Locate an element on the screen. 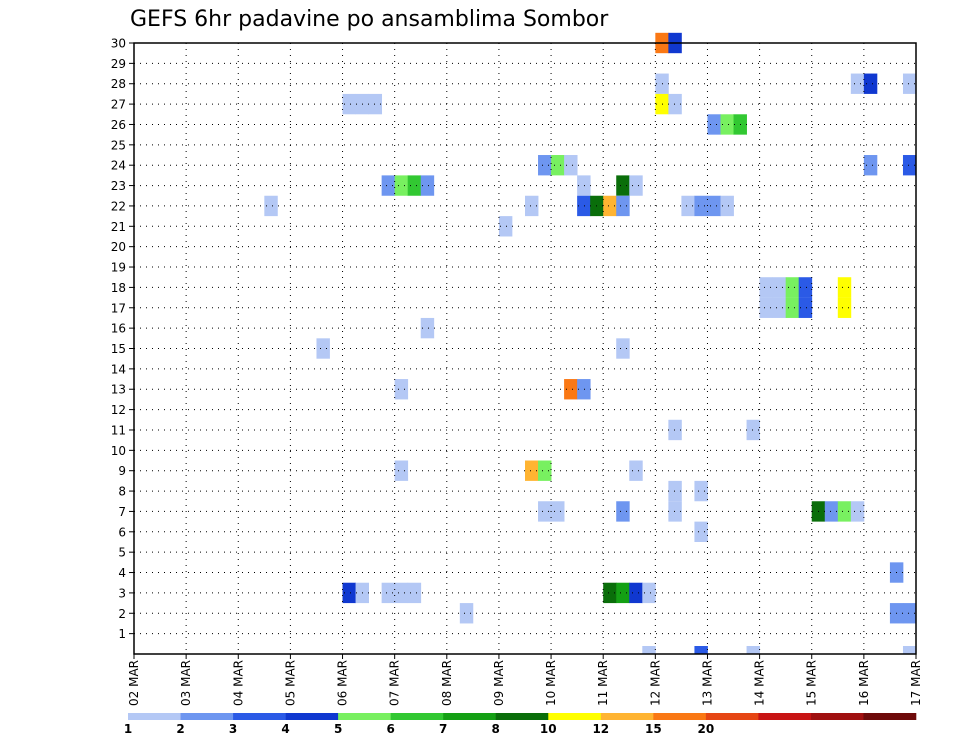  x-tick-label: 05 MAR is located at coordinates (290, 683).